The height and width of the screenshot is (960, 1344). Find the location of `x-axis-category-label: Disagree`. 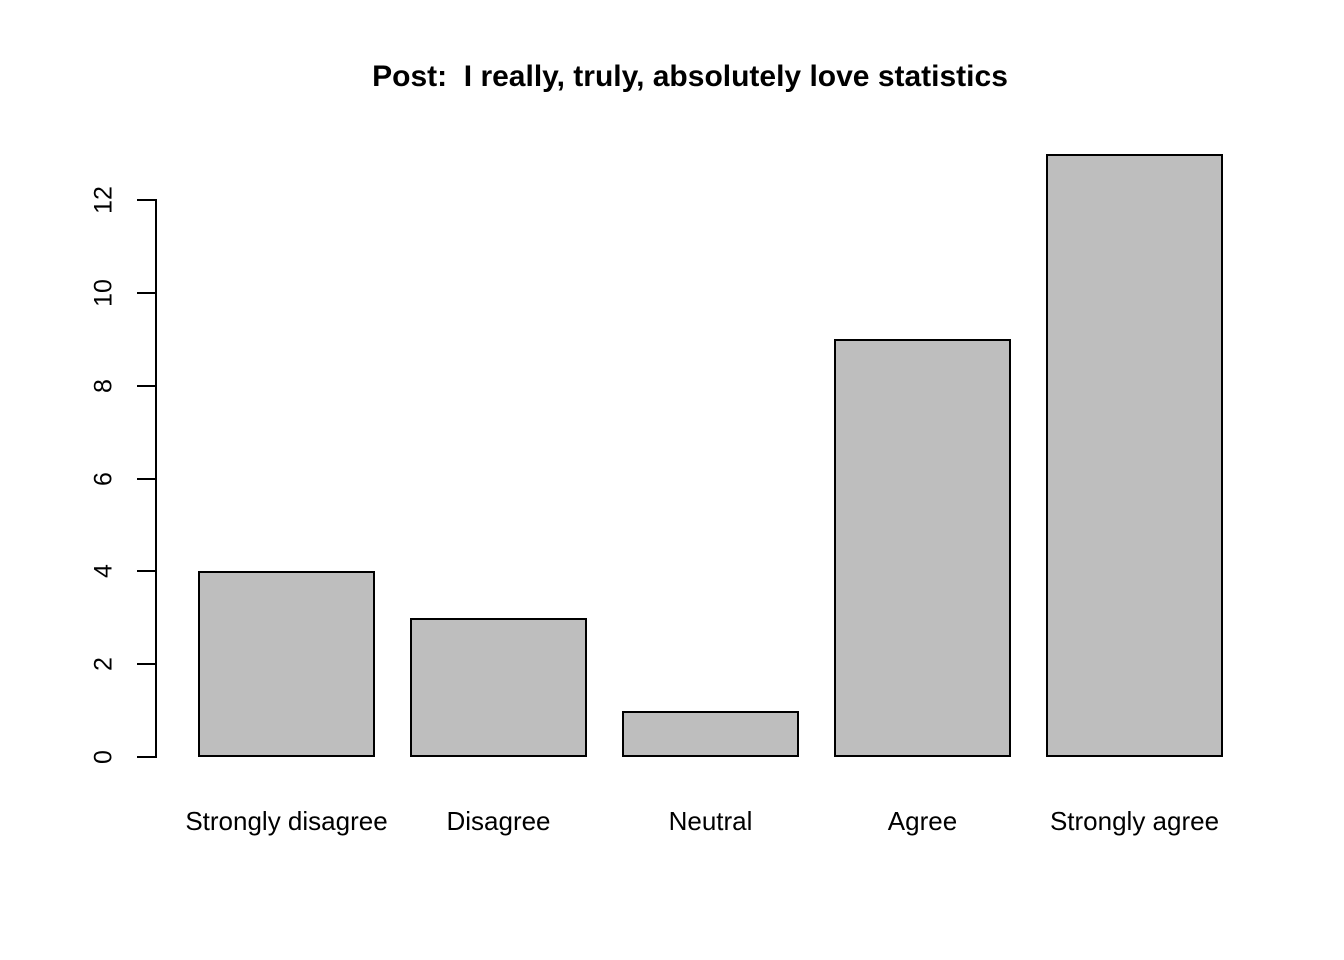

x-axis-category-label: Disagree is located at coordinates (498, 821).